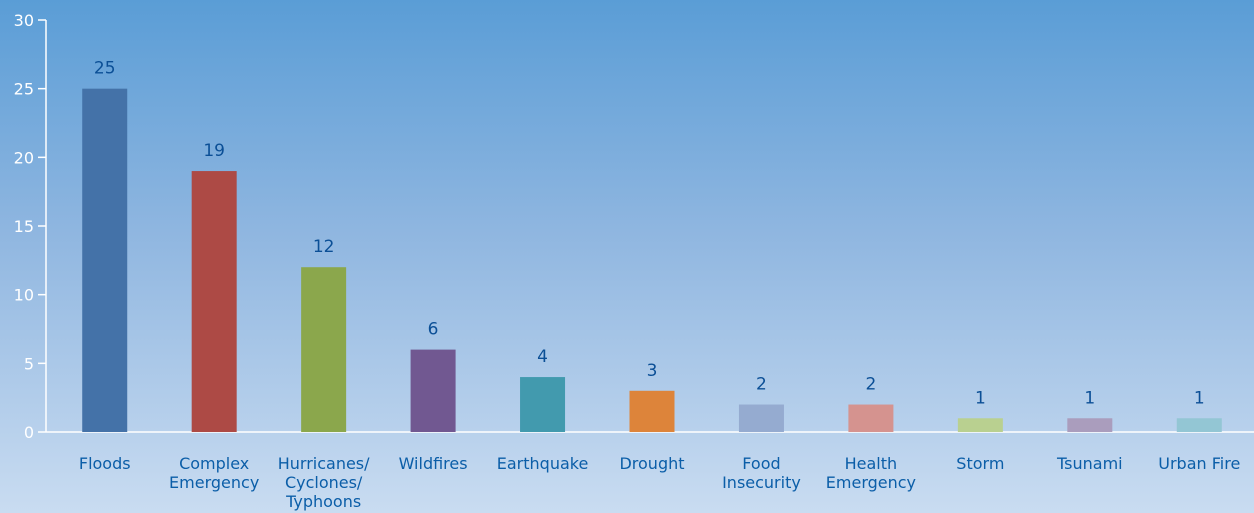 This screenshot has width=1254, height=513. Describe the element at coordinates (324, 247) in the screenshot. I see `data-label: 12` at that location.